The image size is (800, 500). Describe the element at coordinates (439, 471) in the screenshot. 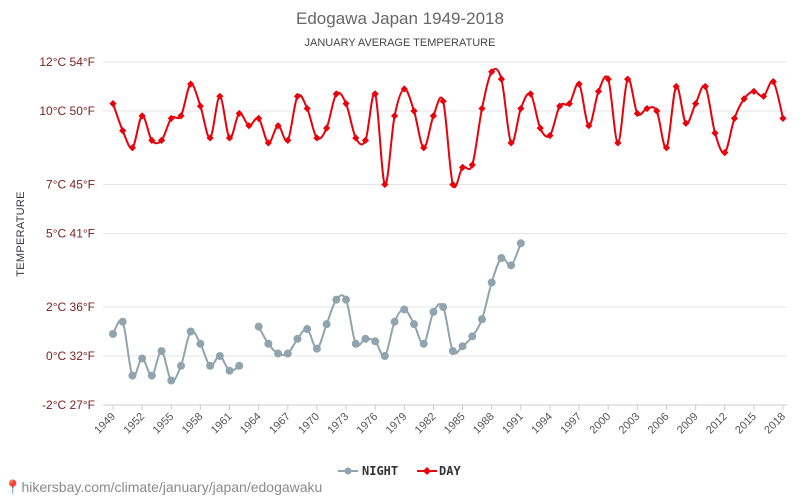

I see `legend-day: DAY` at that location.